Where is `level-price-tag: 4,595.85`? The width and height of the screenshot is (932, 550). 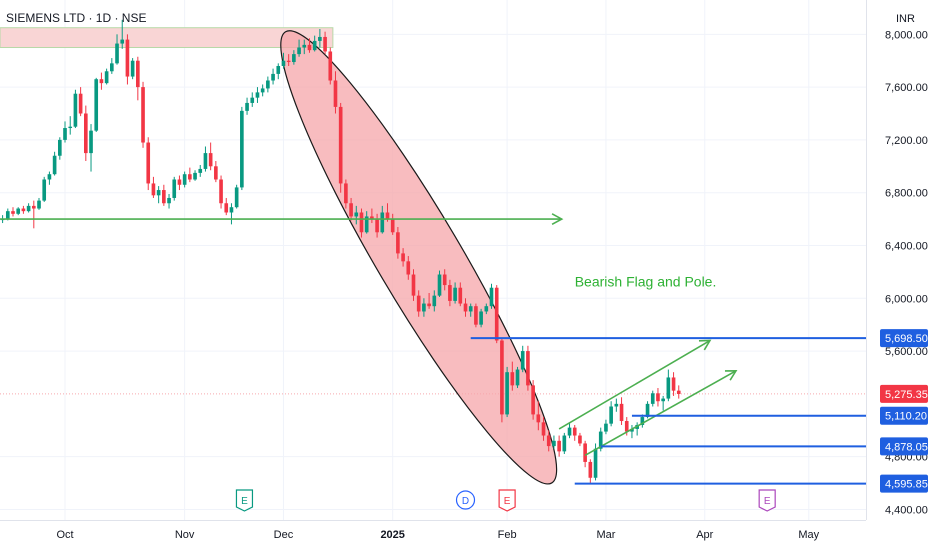
level-price-tag: 4,595.85 is located at coordinates (904, 483).